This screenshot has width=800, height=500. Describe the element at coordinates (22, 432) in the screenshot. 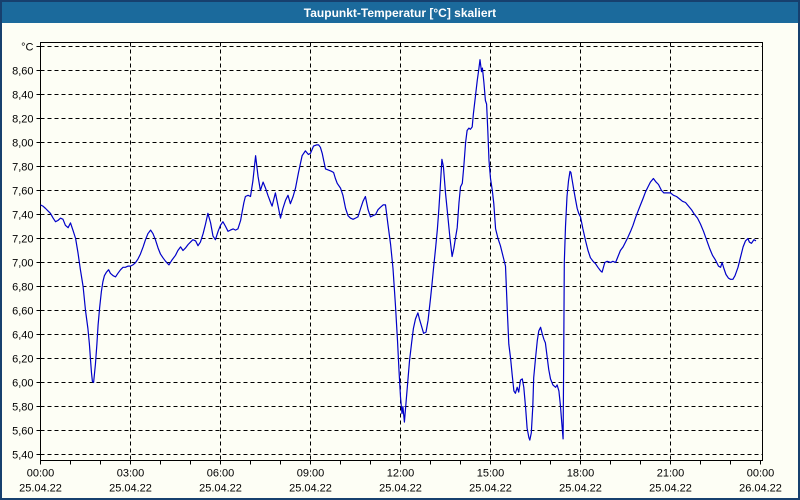

I see `y-tick-label: 5,60` at that location.